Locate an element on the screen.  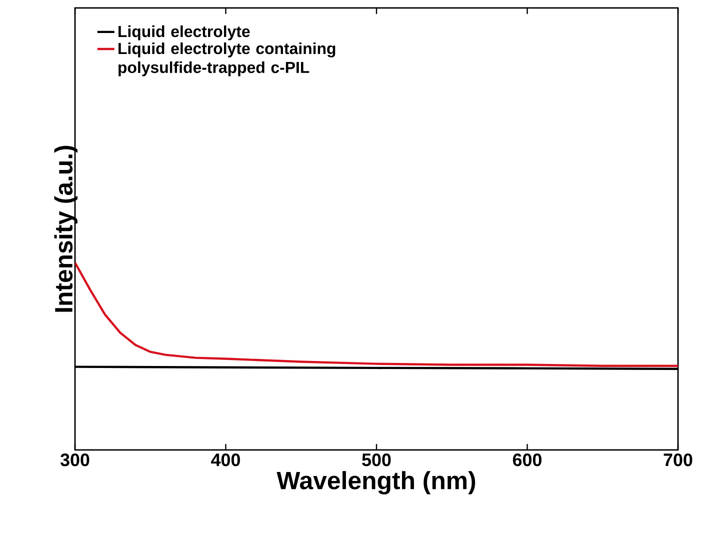
x-tick-label: 600 is located at coordinates (527, 459).